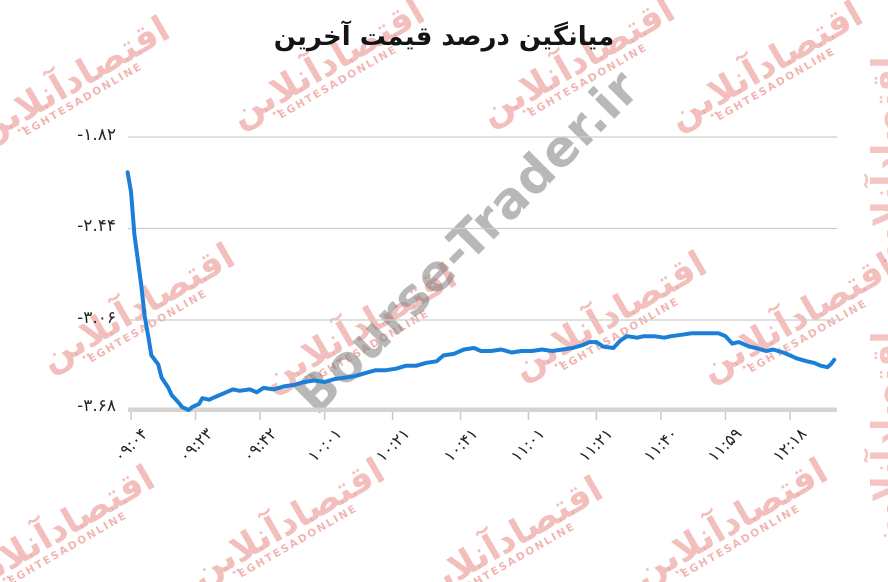  Describe the element at coordinates (482, 409) in the screenshot. I see `x-axis-bar` at that location.